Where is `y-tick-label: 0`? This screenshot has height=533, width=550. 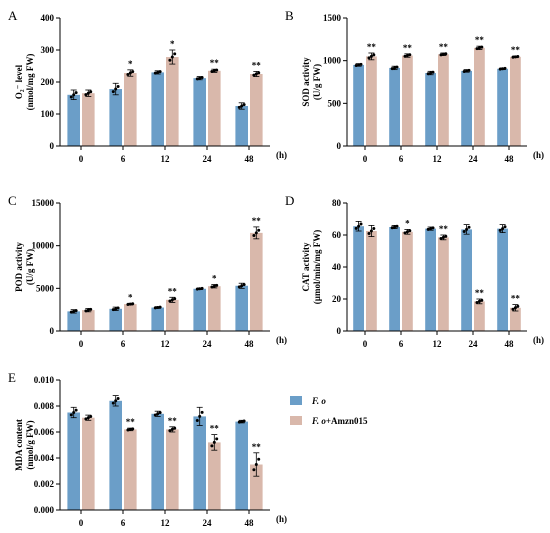 y-tick-label: 0 is located at coordinates (52, 146).